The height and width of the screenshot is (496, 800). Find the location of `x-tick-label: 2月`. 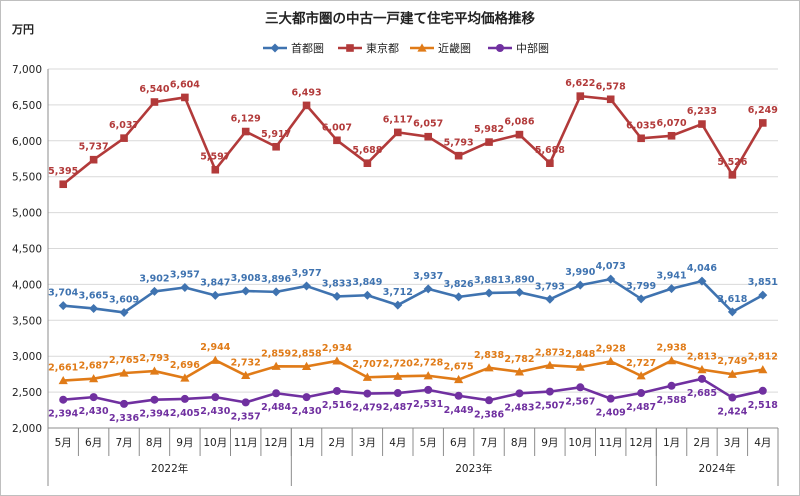

x-tick-label: 2月 is located at coordinates (701, 443).